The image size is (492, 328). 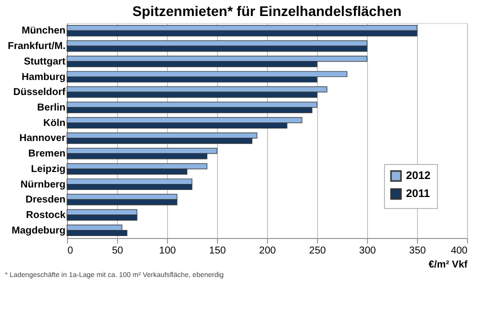 I want to click on y-tick-label: Bremen, so click(x=47, y=154).